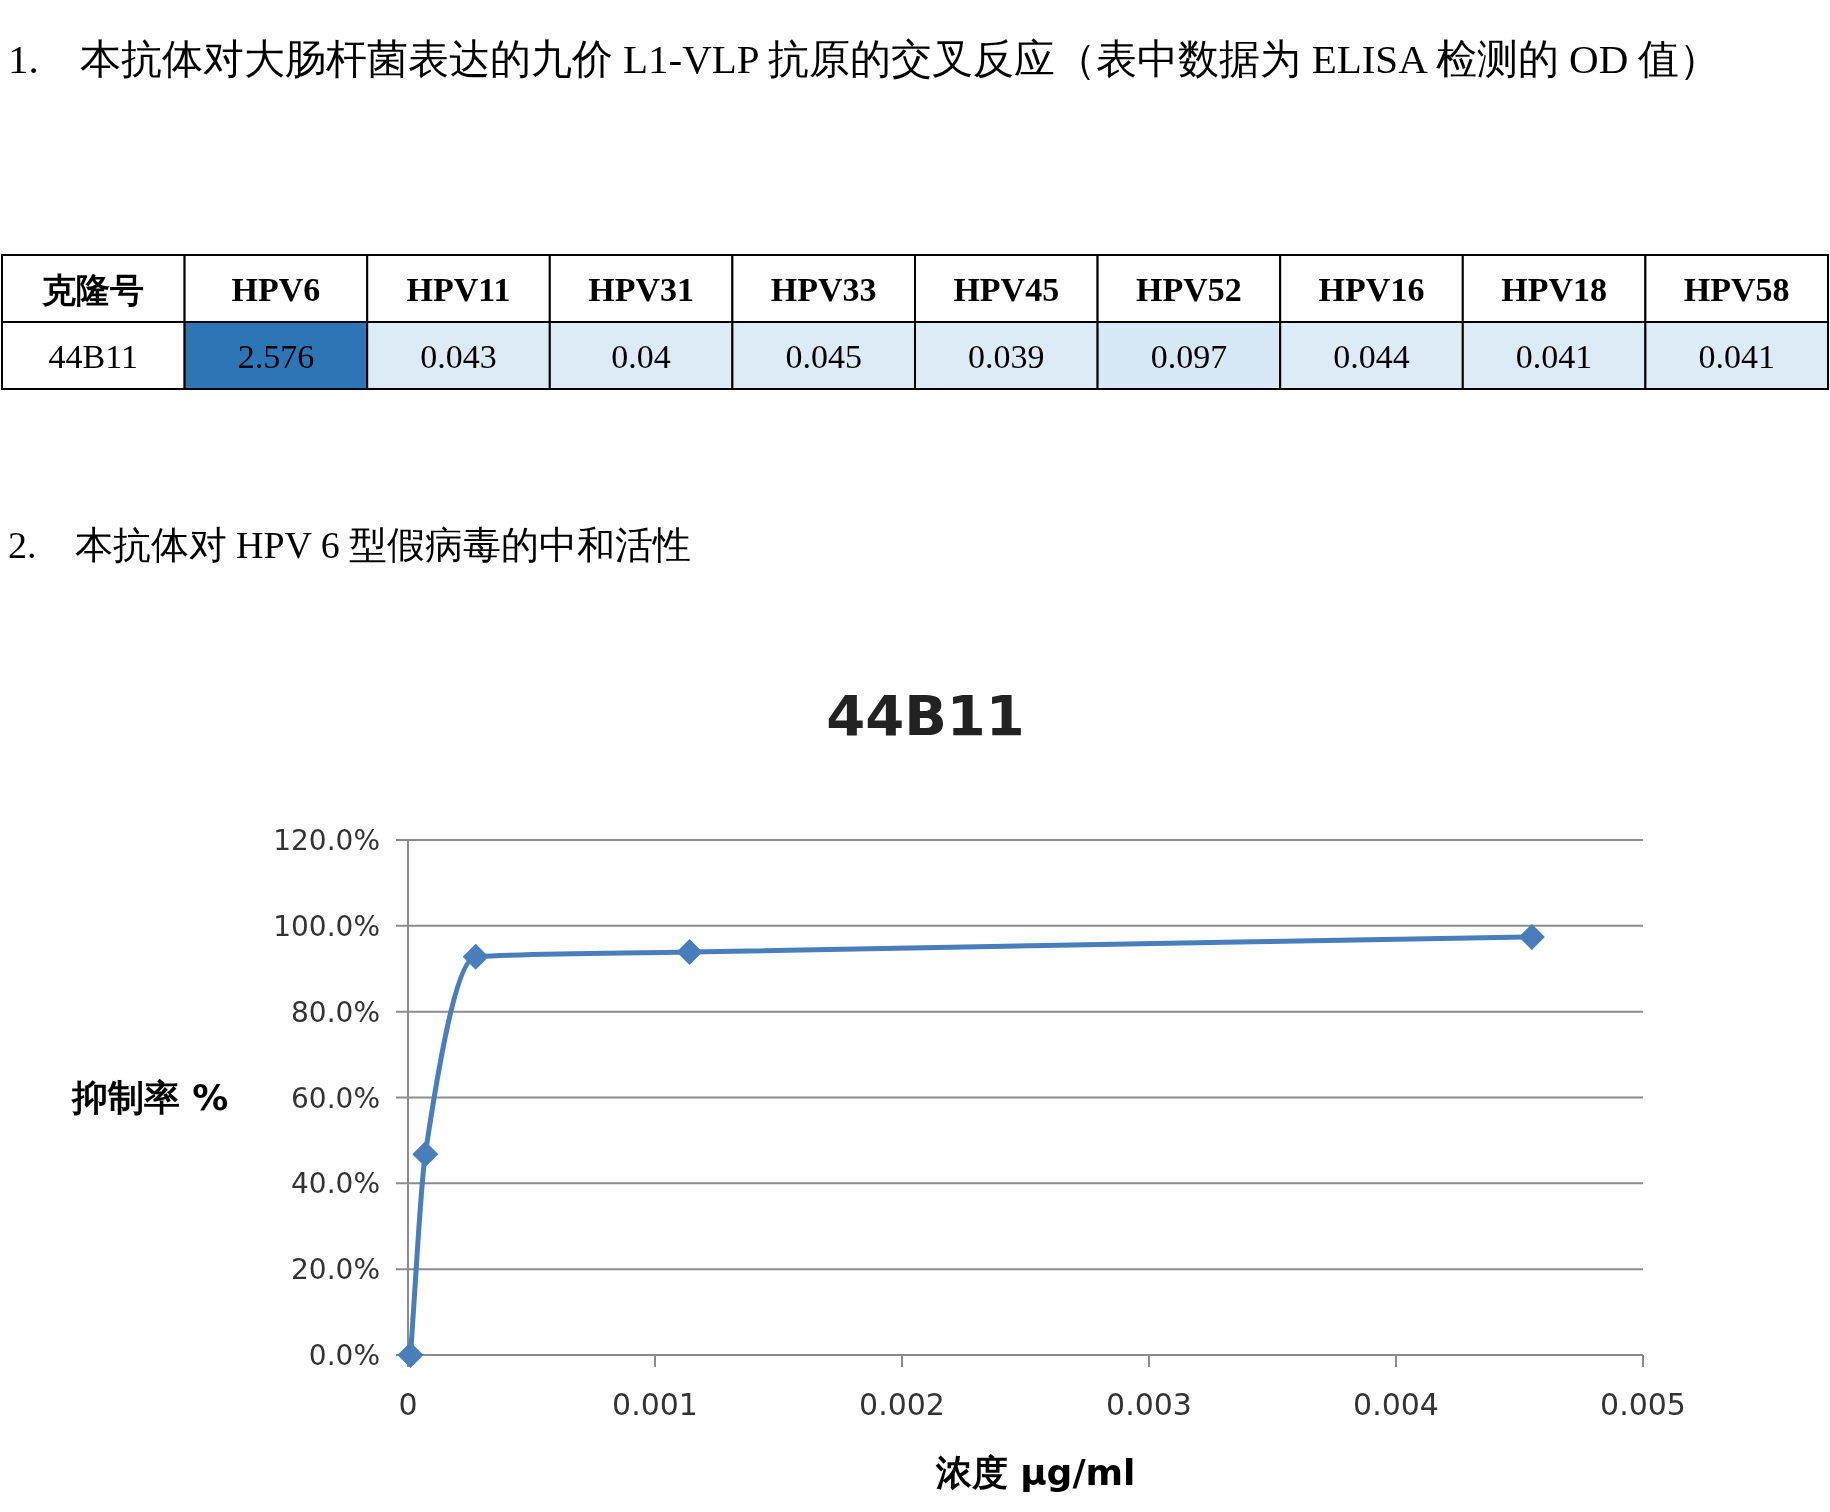  What do you see at coordinates (1189, 356) in the screenshot?
I see `data-label: 0.097` at bounding box center [1189, 356].